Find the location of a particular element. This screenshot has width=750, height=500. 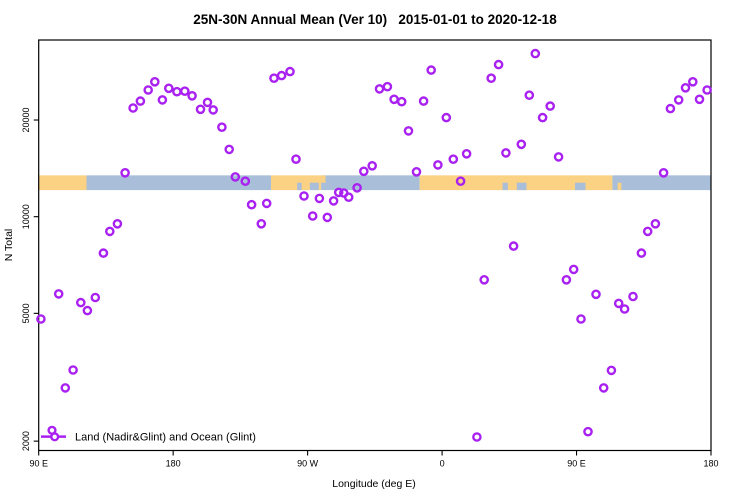

legend-marker-icon is located at coordinates (53, 433).